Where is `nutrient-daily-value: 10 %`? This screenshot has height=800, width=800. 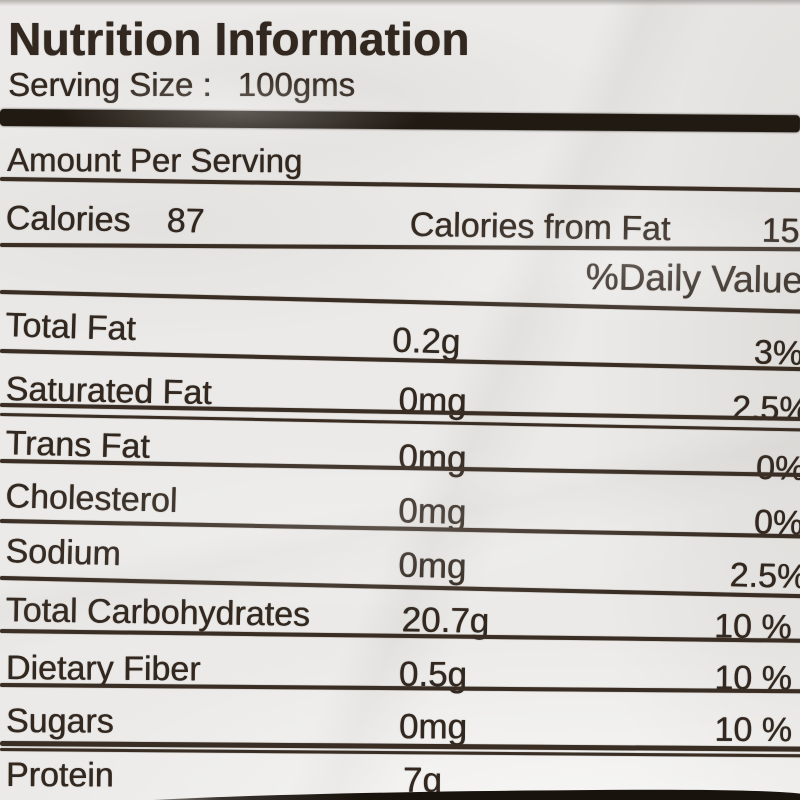 nutrient-daily-value: 10 % is located at coordinates (753, 730).